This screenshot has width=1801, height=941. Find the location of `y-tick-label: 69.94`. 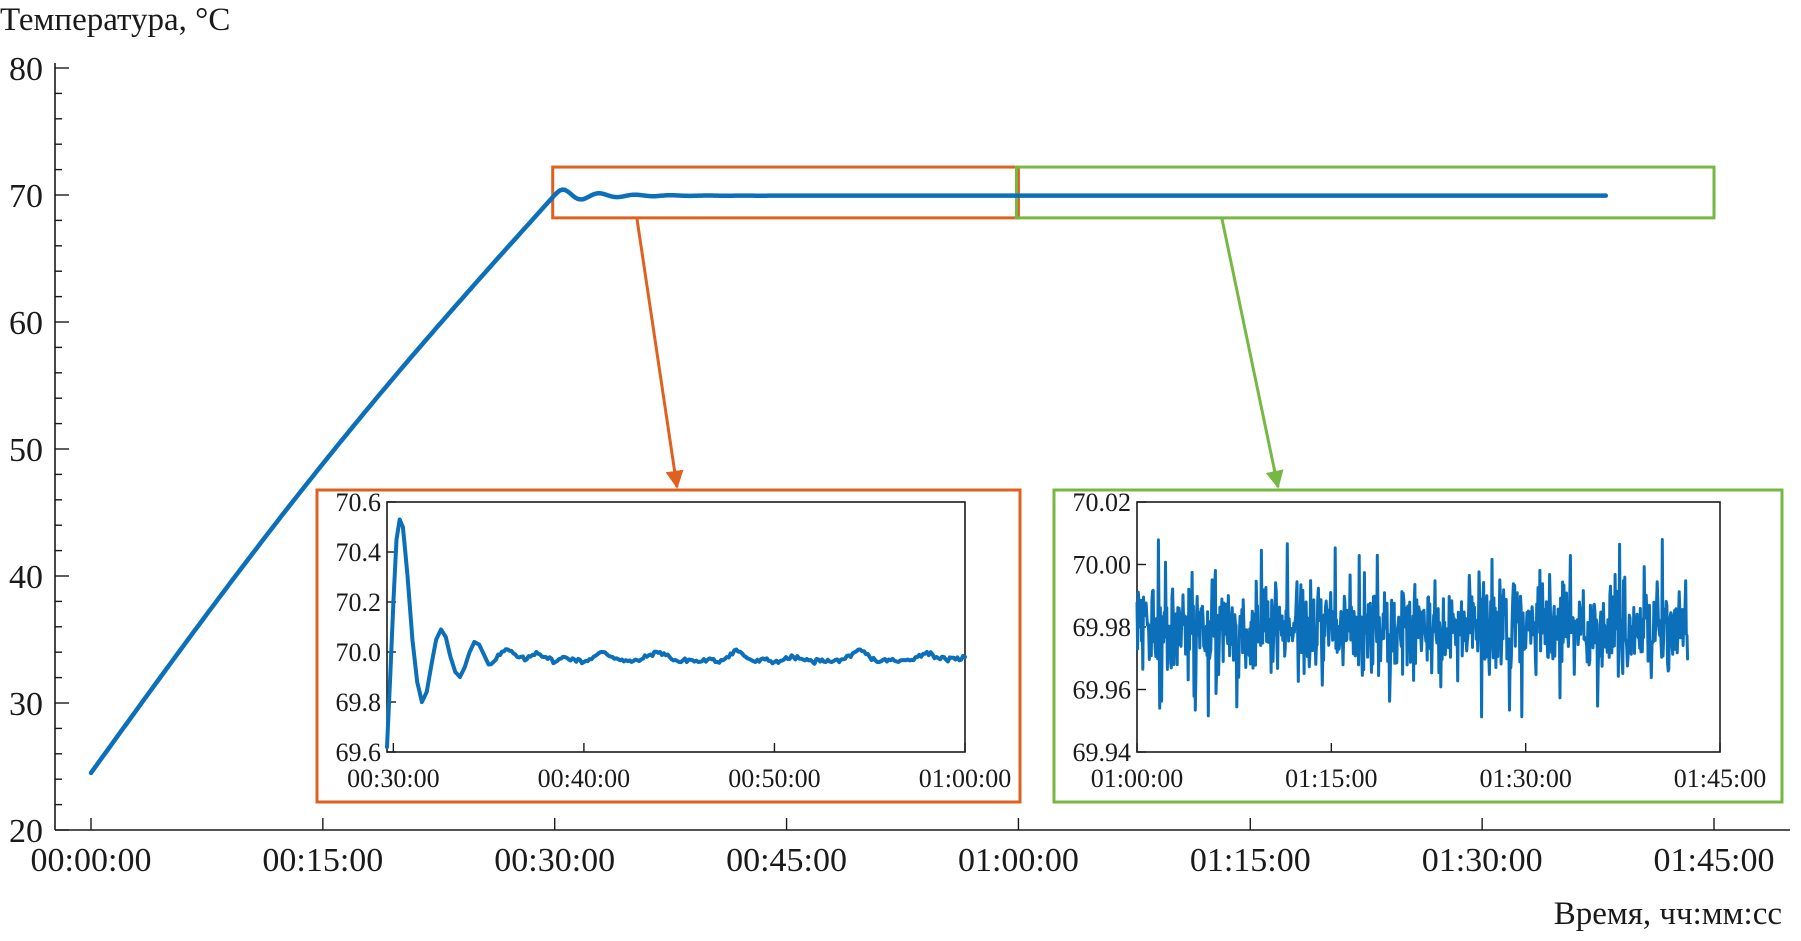

y-tick-label: 69.94 is located at coordinates (1102, 752).